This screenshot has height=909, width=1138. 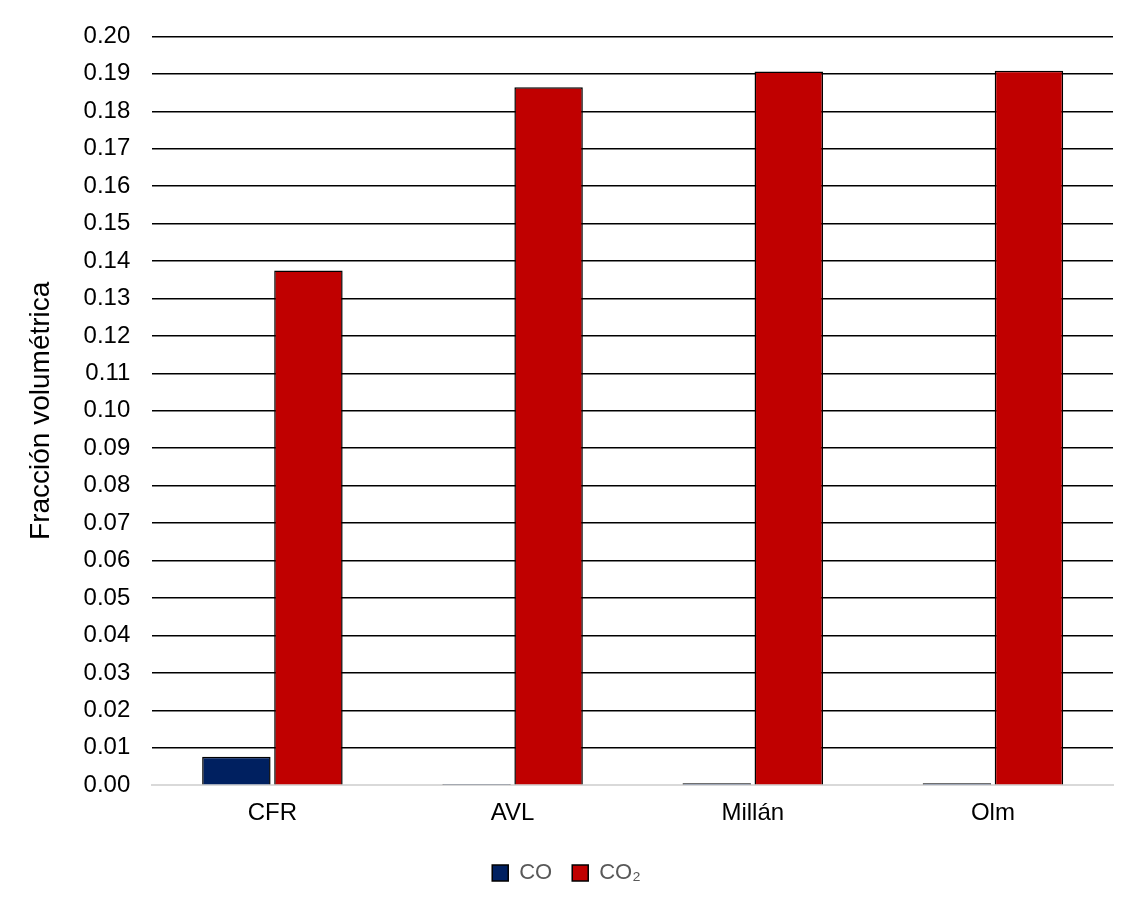 I want to click on x-tick-label: Millán, so click(x=753, y=812).